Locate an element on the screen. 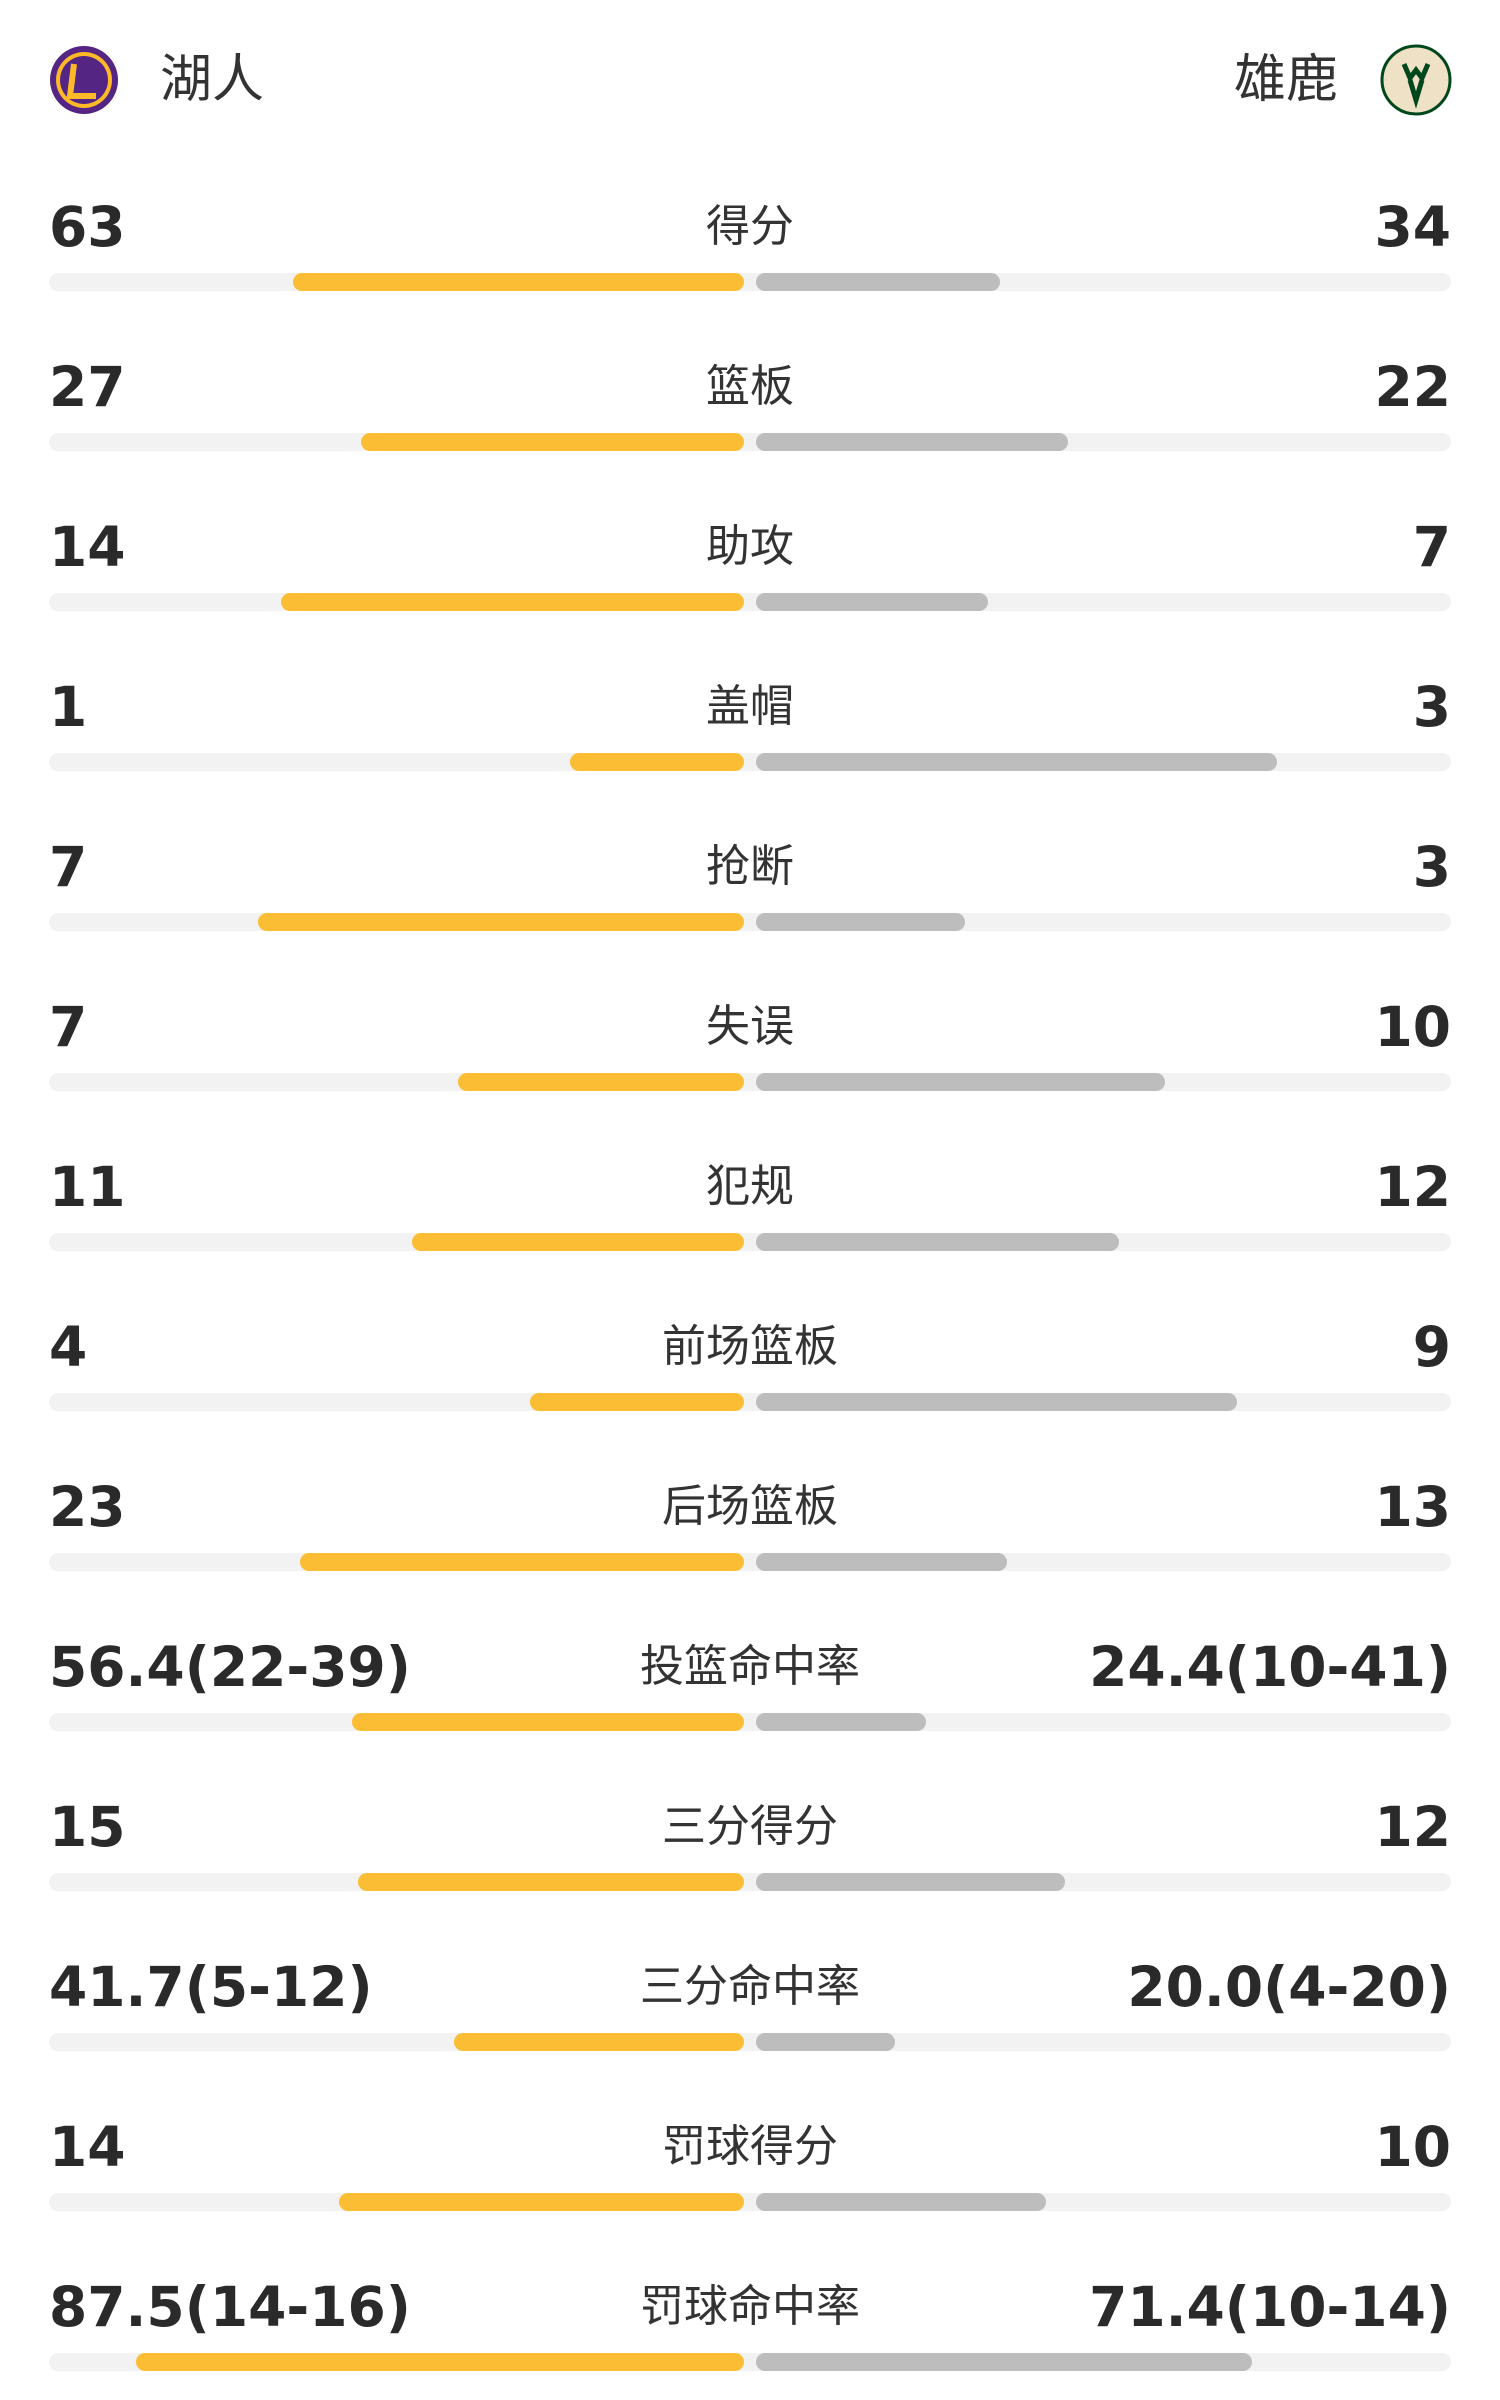 The image size is (1500, 2400). stat-label: 助攻 is located at coordinates (750, 546).